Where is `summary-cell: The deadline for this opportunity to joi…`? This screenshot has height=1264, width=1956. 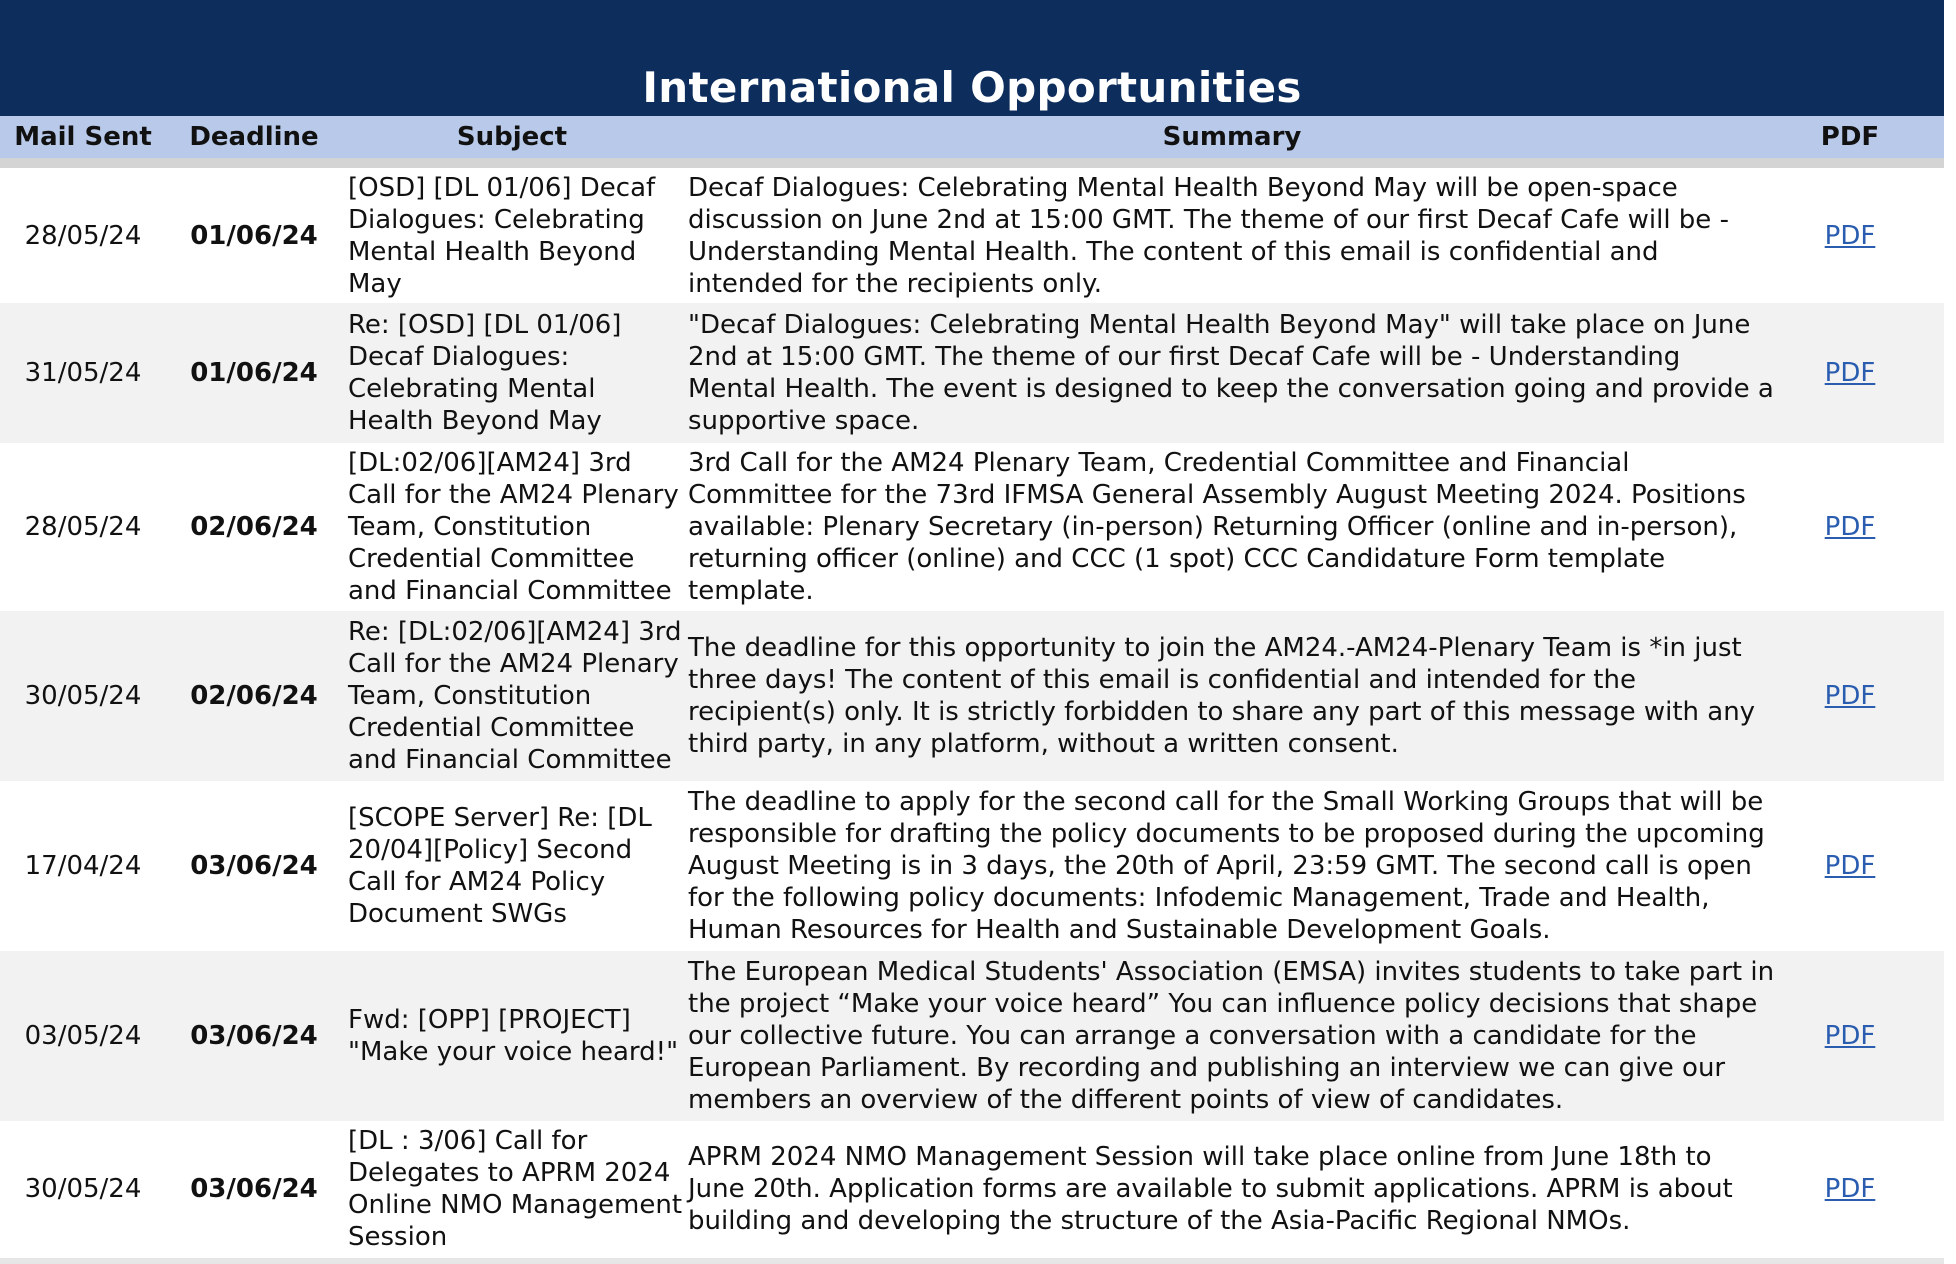
summary-cell: The deadline for this opportunity to joi… is located at coordinates (1222, 696).